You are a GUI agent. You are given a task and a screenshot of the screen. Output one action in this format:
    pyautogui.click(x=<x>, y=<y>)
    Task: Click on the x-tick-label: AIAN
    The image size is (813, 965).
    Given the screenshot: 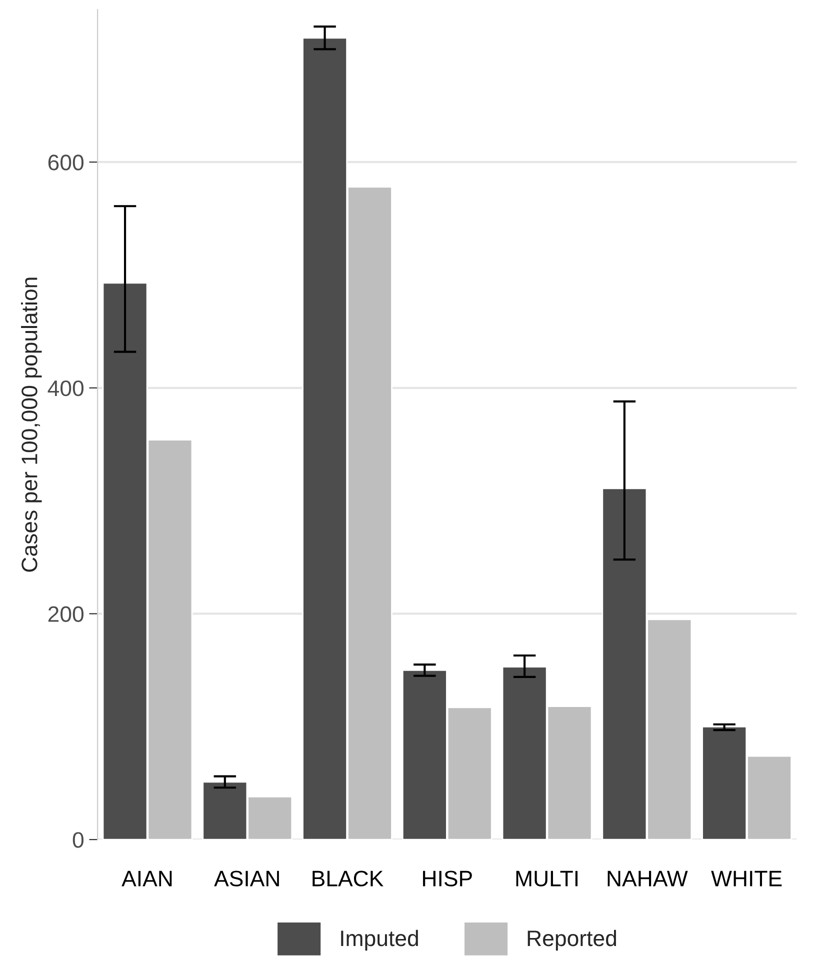 What is the action you would take?
    pyautogui.click(x=147, y=878)
    